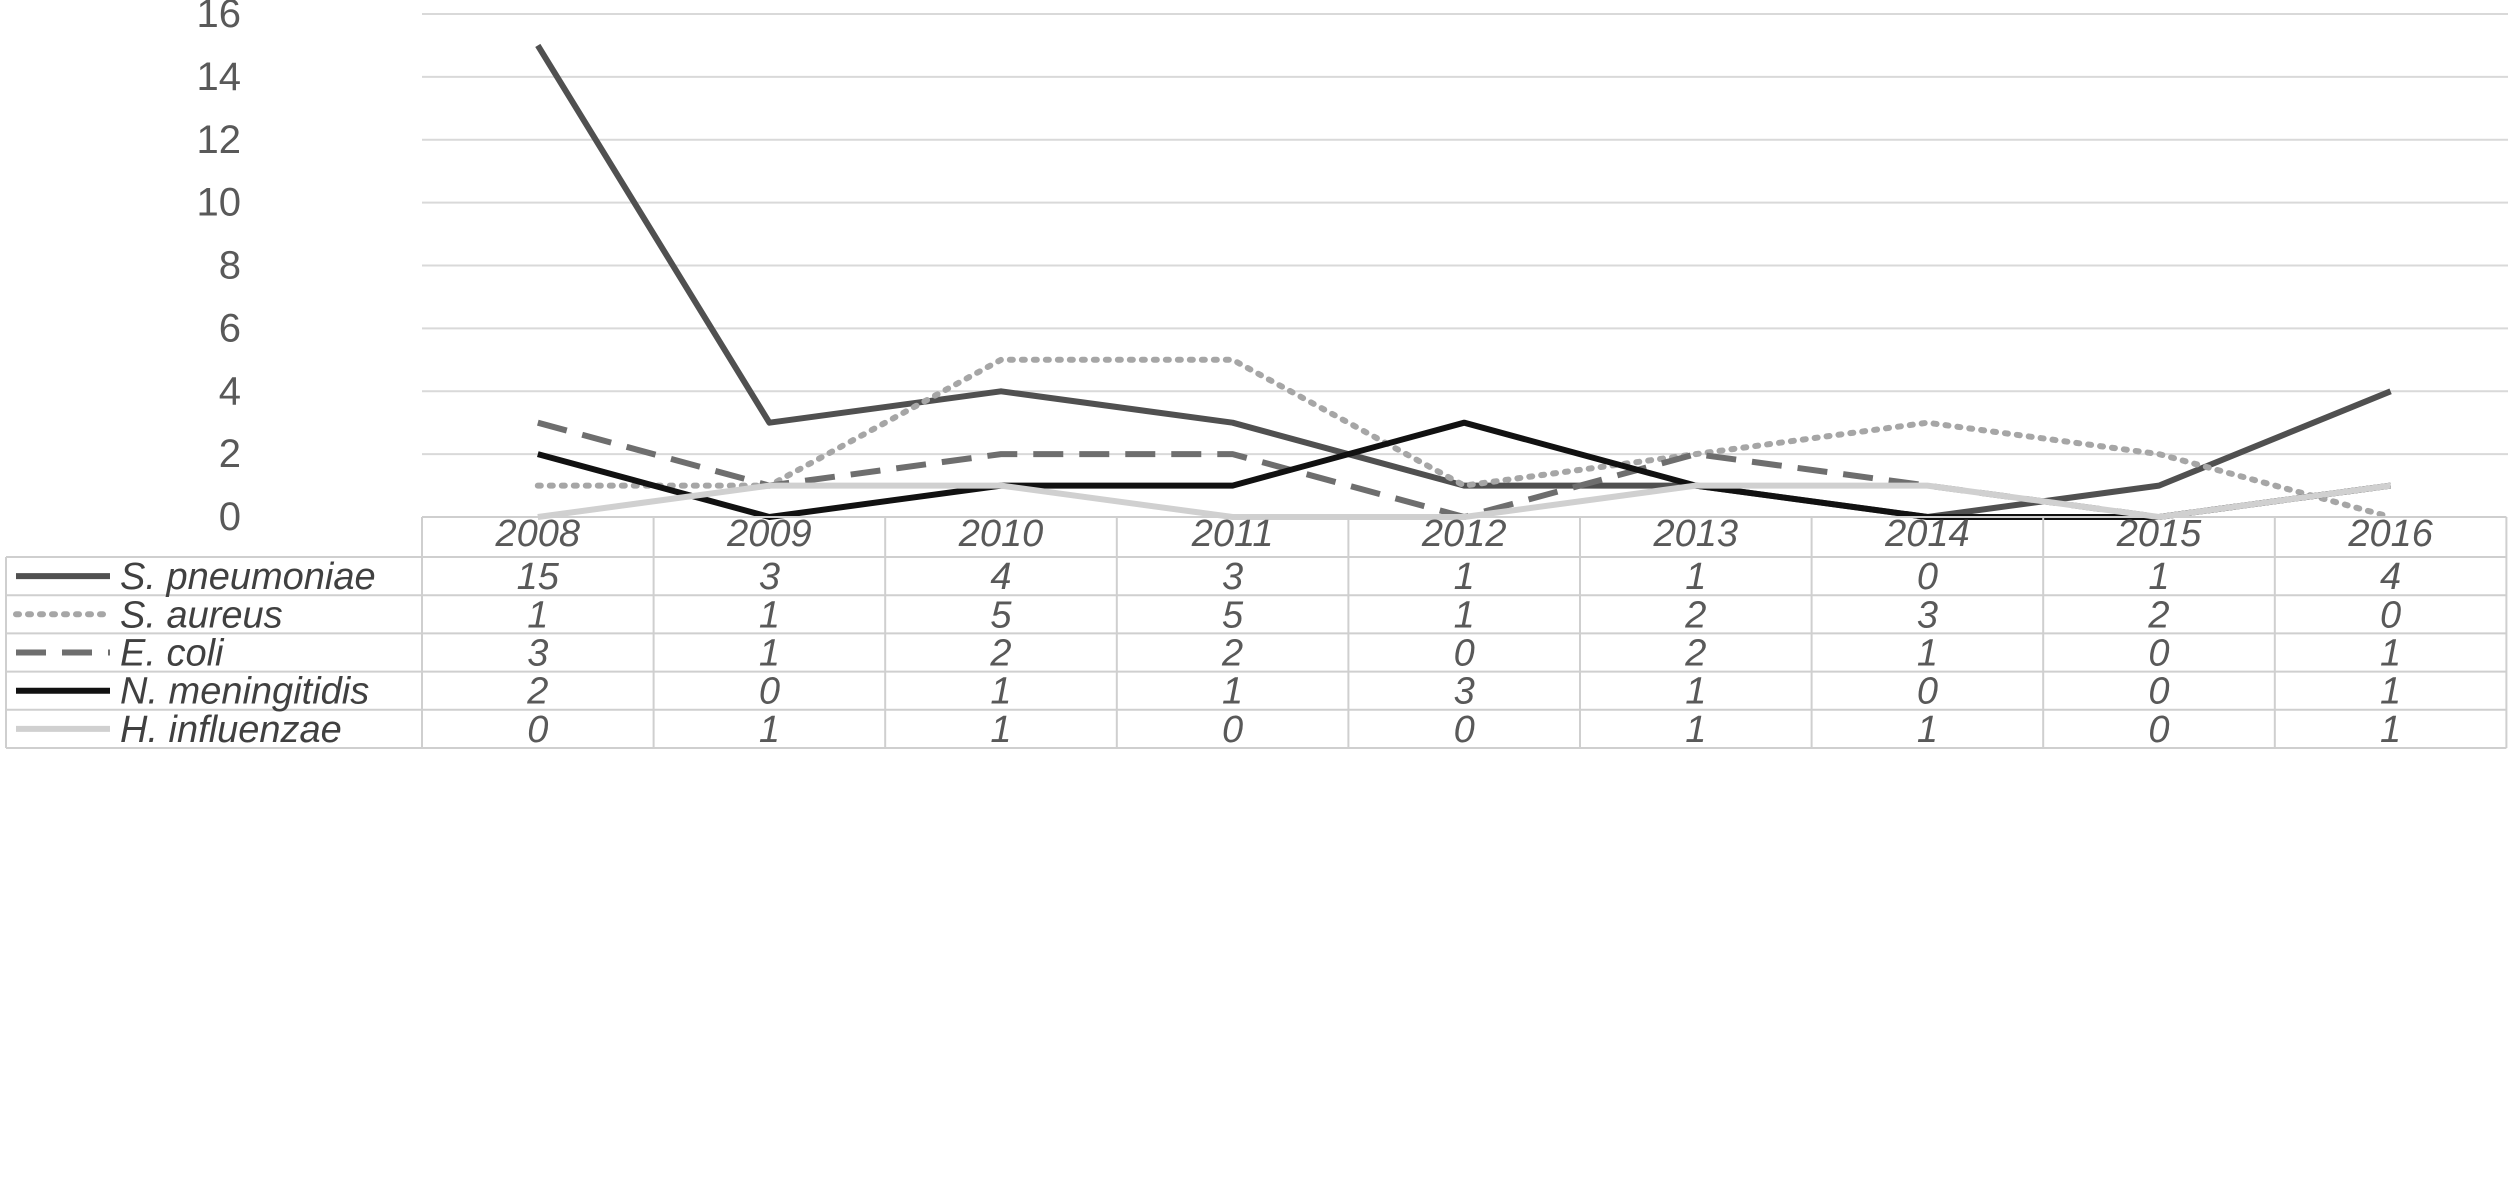 Image resolution: width=2508 pixels, height=1201 pixels. I want to click on series-name: S. pneumoniae, so click(248, 577).